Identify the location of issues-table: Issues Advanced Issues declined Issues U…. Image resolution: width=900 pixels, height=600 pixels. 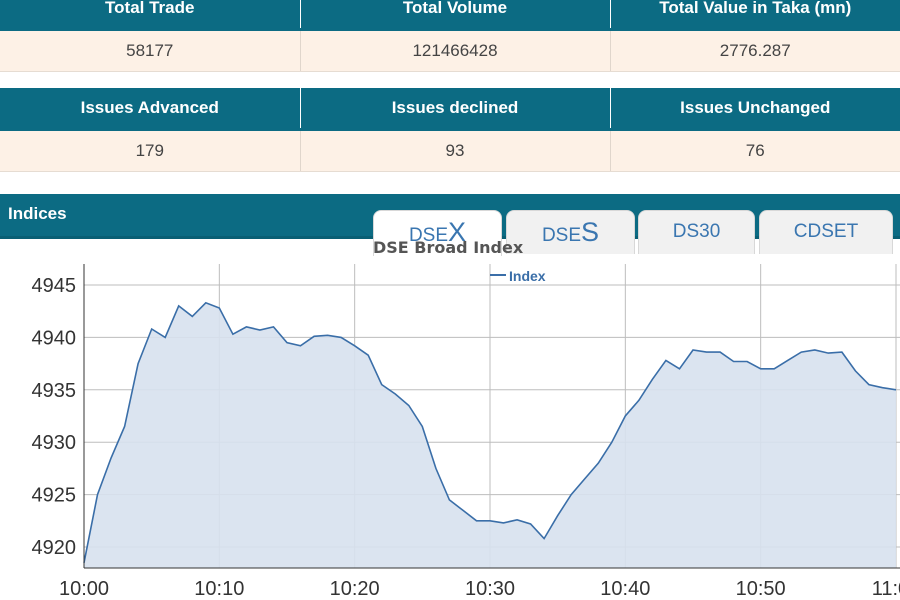
(450, 130).